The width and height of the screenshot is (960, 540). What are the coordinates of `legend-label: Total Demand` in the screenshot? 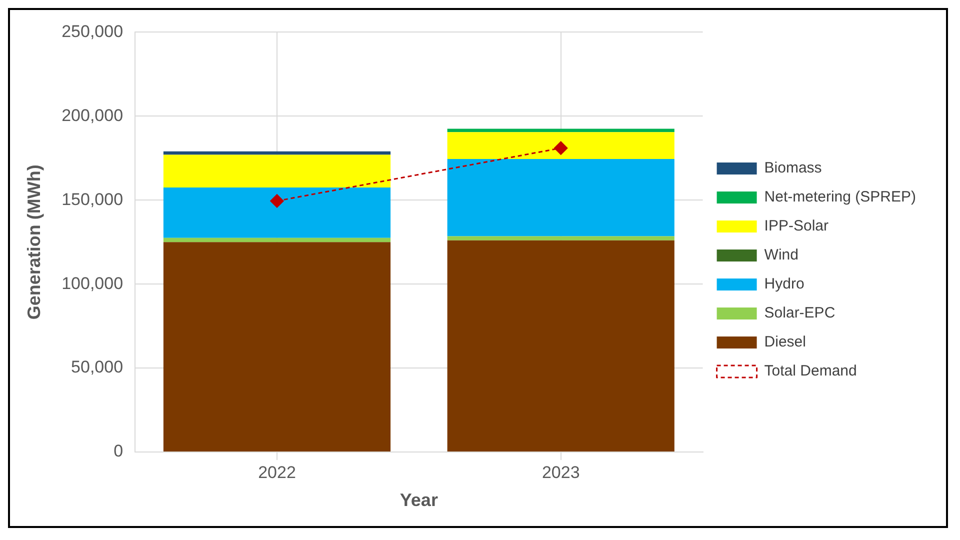 It's located at (810, 371).